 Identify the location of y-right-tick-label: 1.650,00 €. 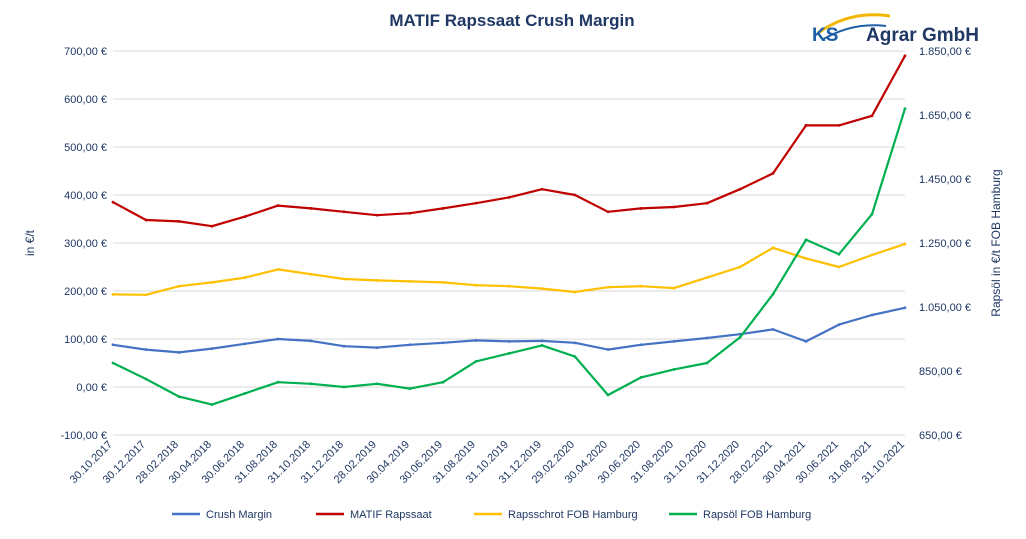
(945, 116).